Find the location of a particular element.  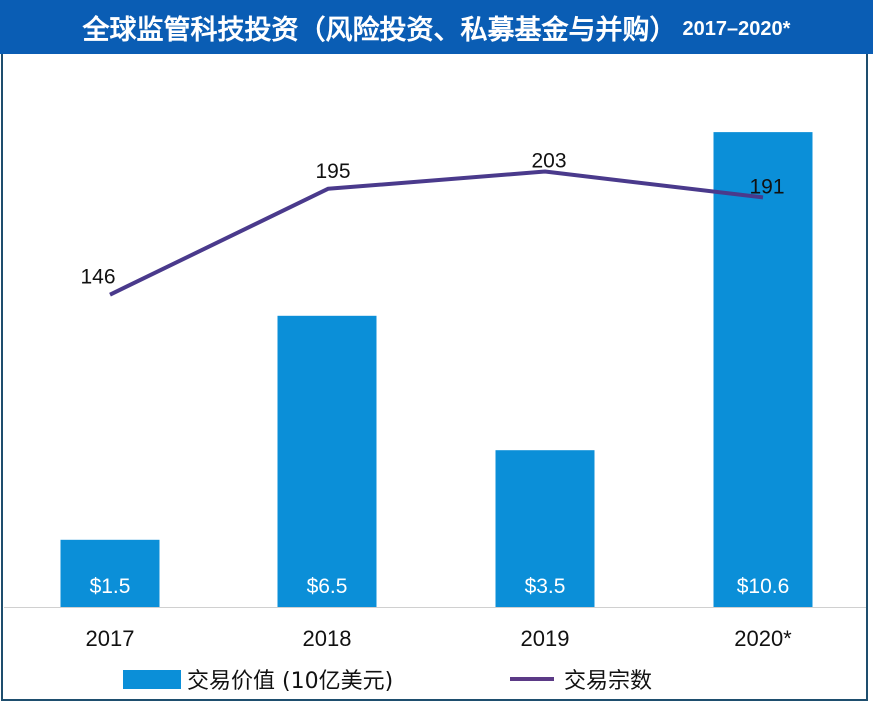

legend-item-bar: 交易价值 (10亿美元) is located at coordinates (258, 679).